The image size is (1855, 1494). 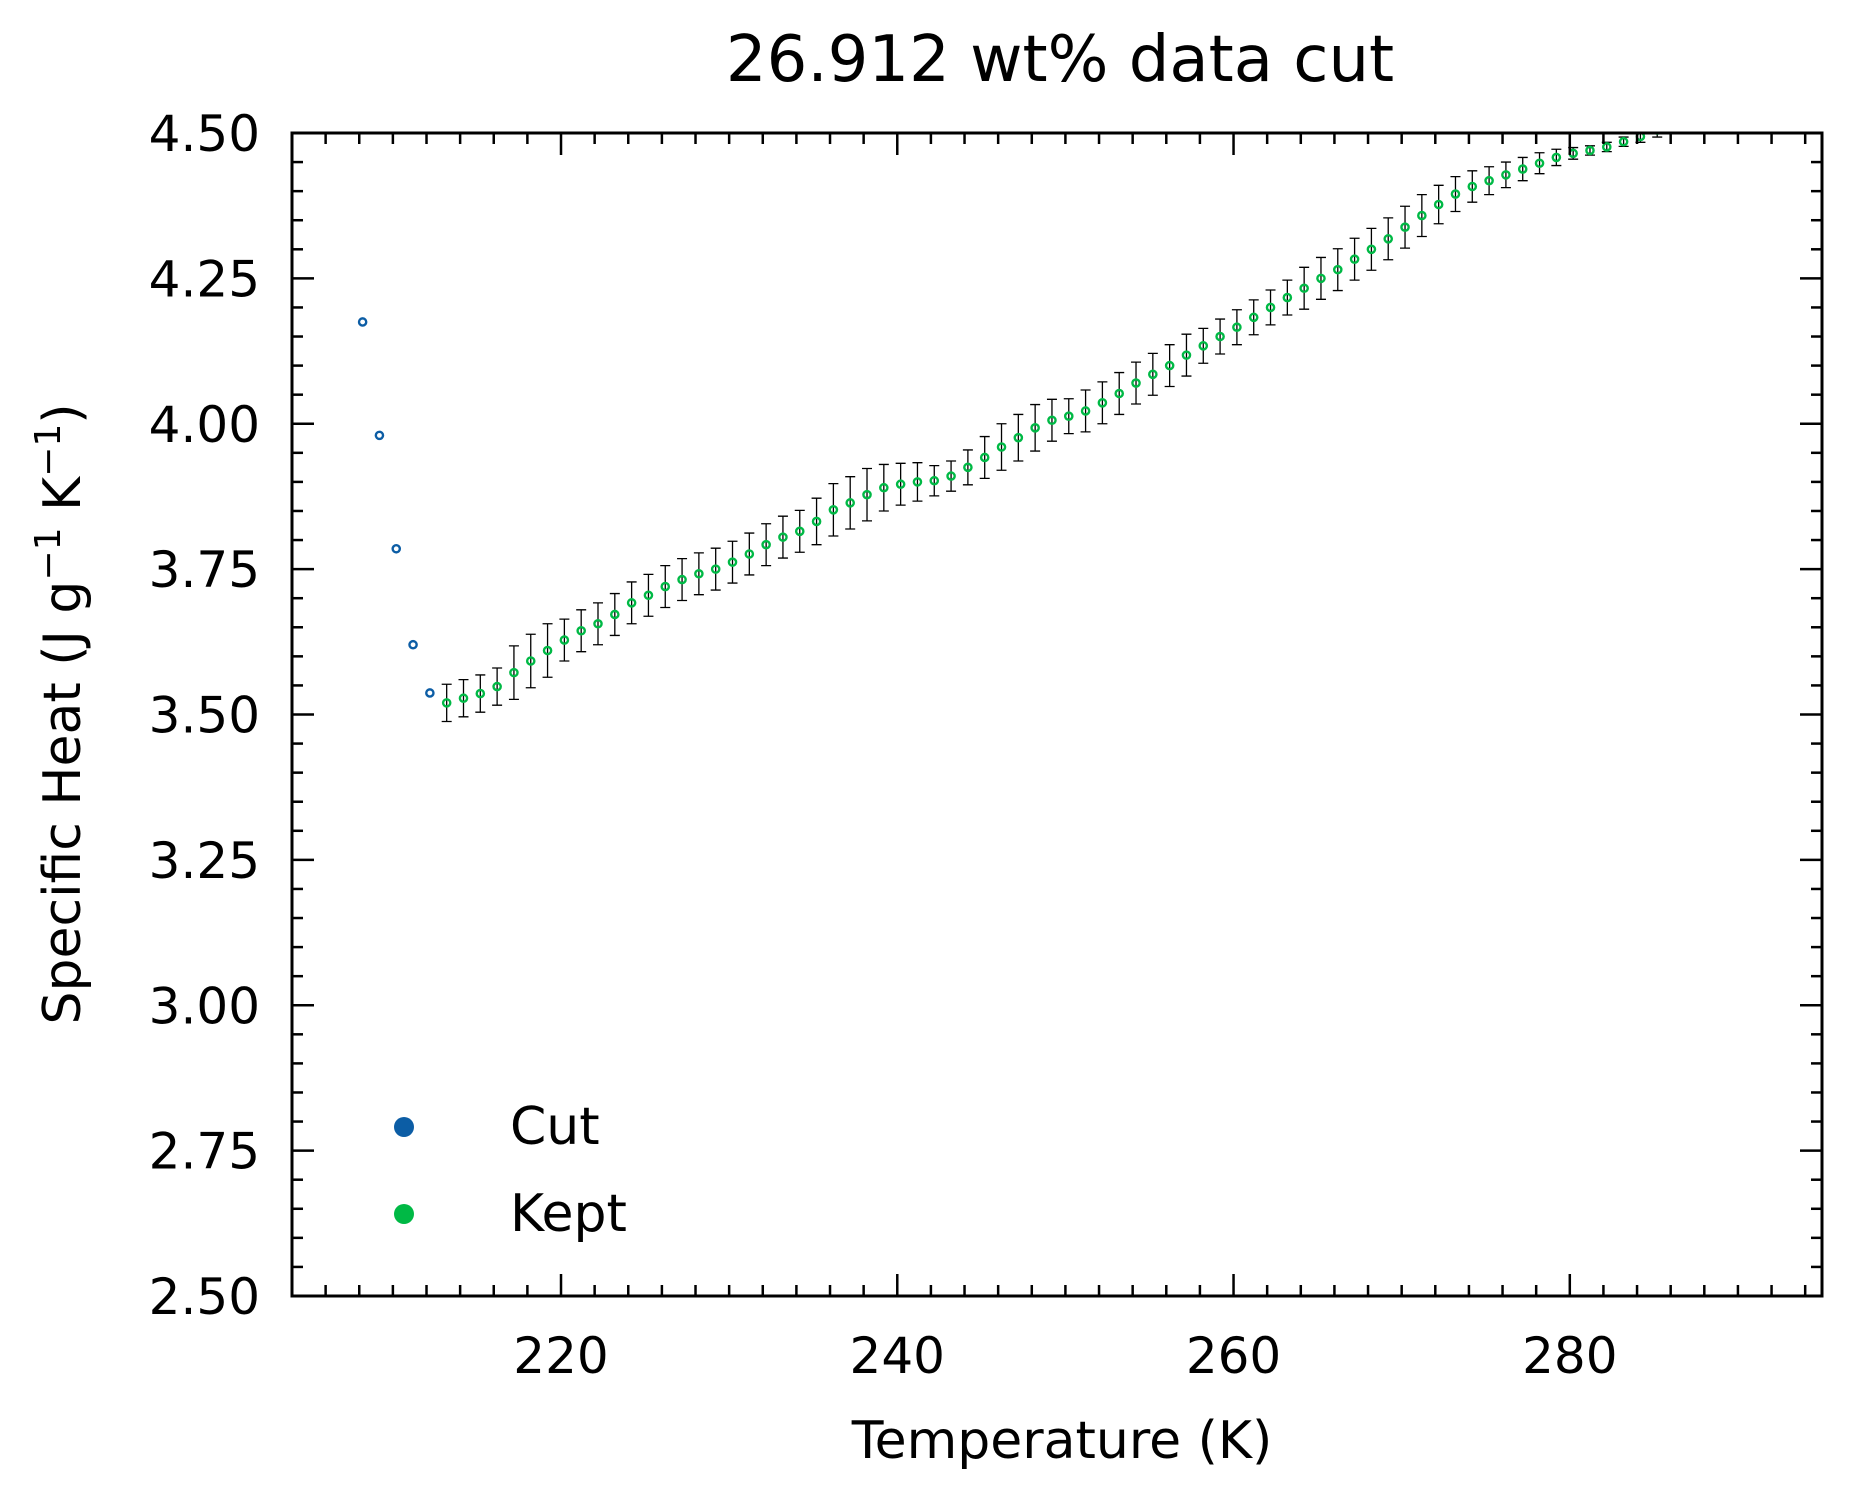 I want to click on x-tick-labels: 220 240 260 280, so click(x=1065, y=1356).